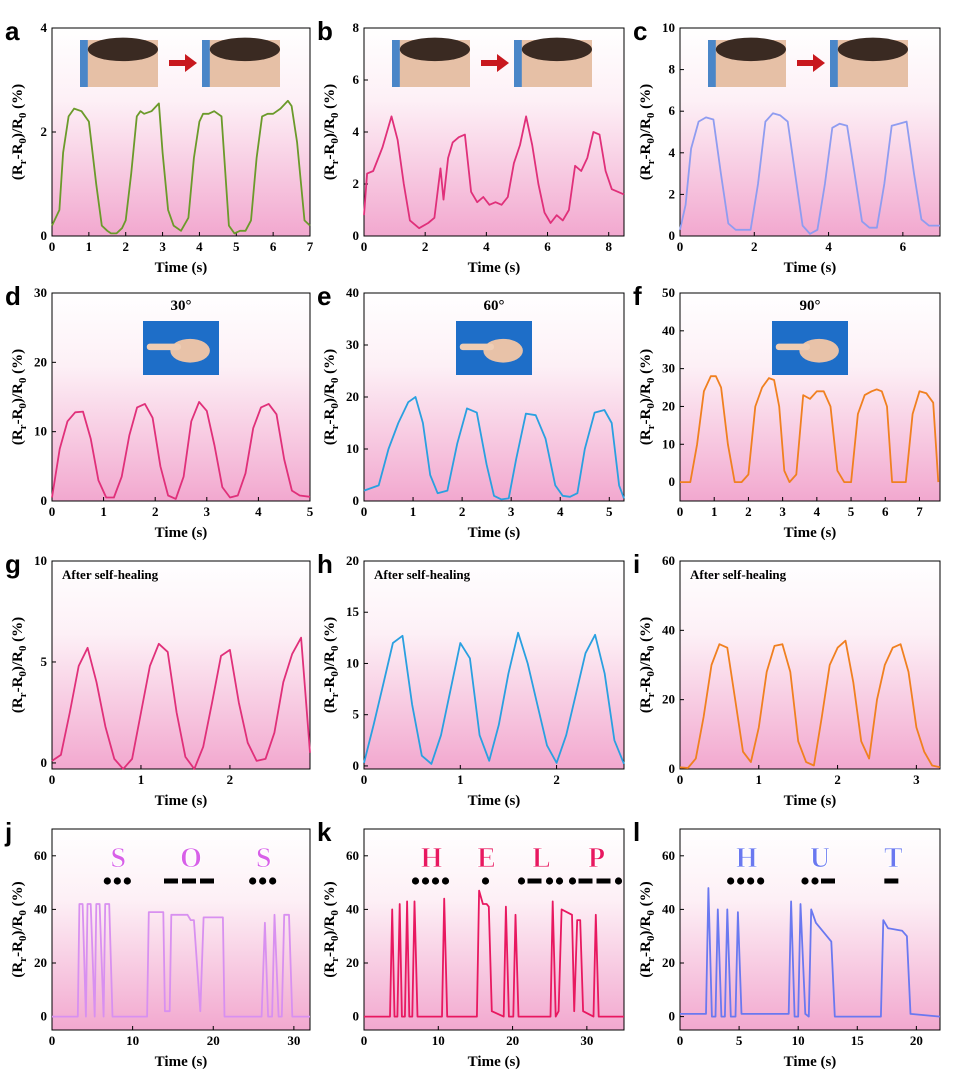 This screenshot has width=958, height=1080. Describe the element at coordinates (325, 31) in the screenshot. I see `panel-letter: b` at that location.